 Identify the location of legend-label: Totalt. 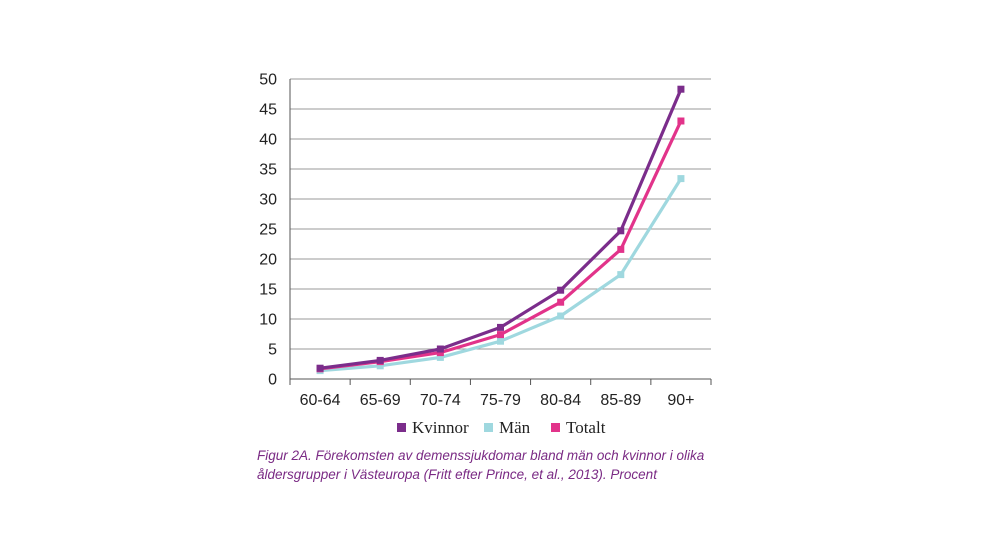
(586, 427).